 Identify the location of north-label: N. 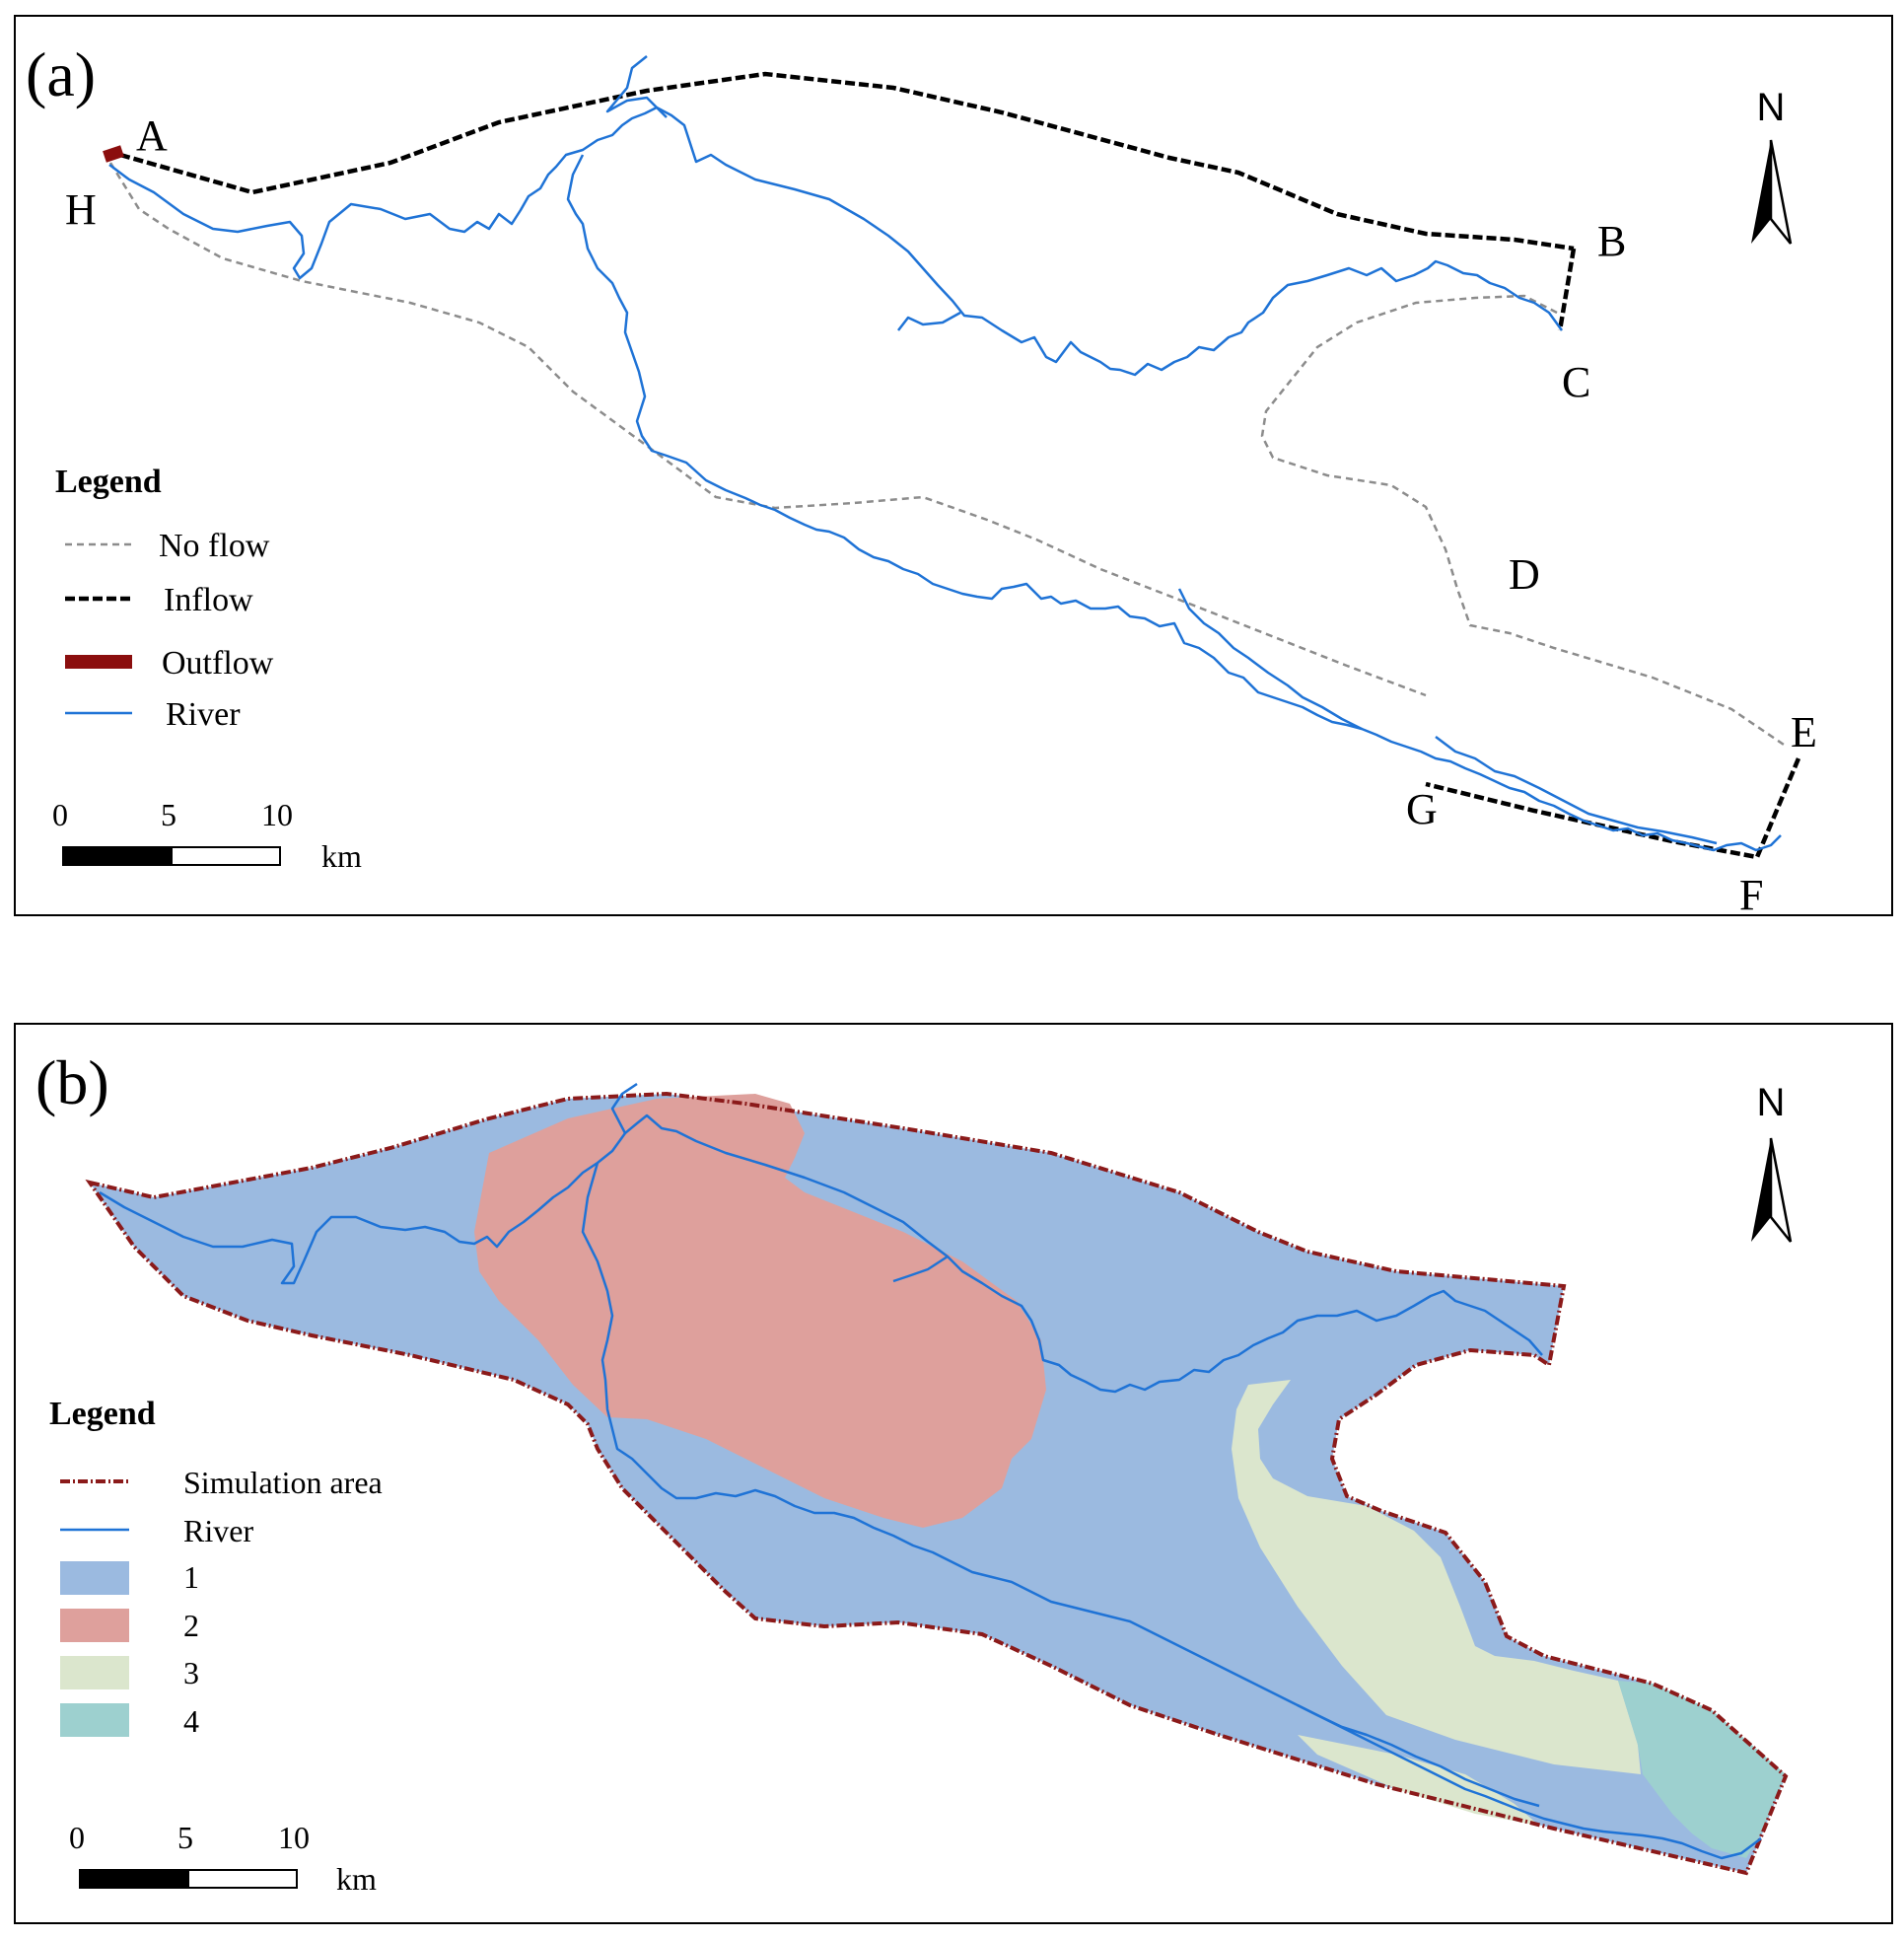
(1771, 107).